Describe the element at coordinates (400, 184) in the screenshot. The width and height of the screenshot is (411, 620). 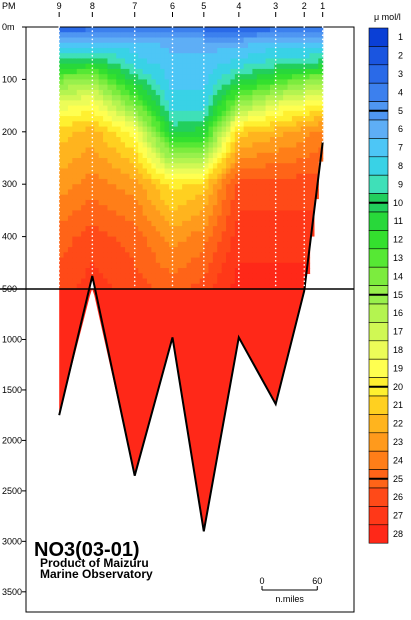
I see `legend-level-label: 9` at that location.